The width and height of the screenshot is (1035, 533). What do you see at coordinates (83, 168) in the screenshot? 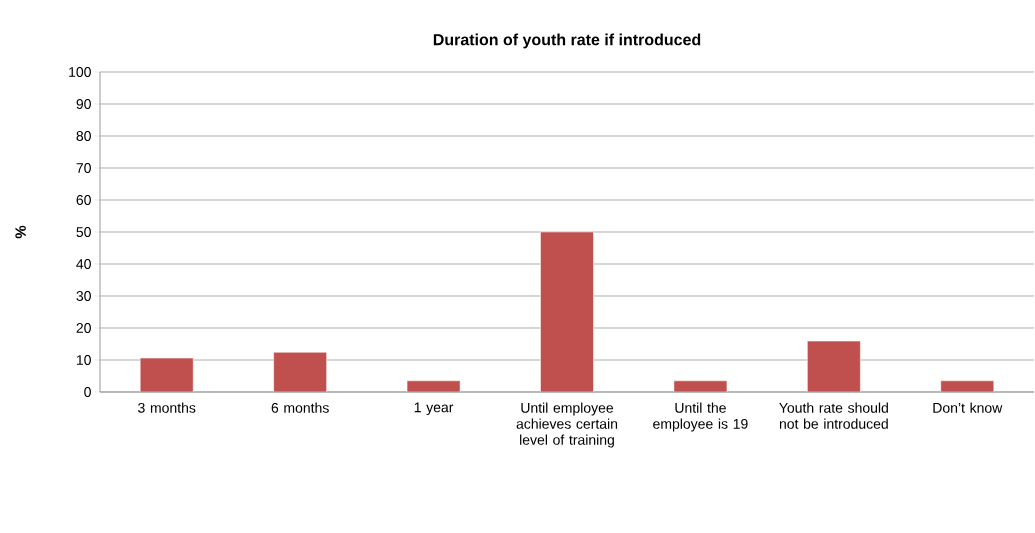
I see `y-tick-label: 70` at bounding box center [83, 168].